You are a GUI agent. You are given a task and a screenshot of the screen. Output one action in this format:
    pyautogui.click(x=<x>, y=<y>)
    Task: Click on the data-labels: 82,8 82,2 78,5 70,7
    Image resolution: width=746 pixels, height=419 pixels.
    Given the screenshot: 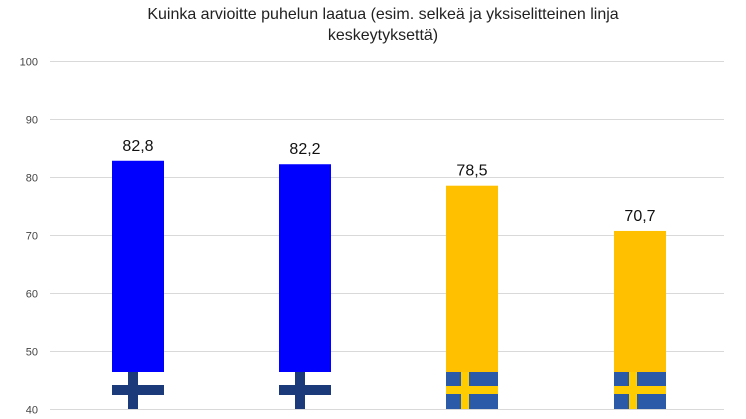 What is the action you would take?
    pyautogui.click(x=388, y=181)
    